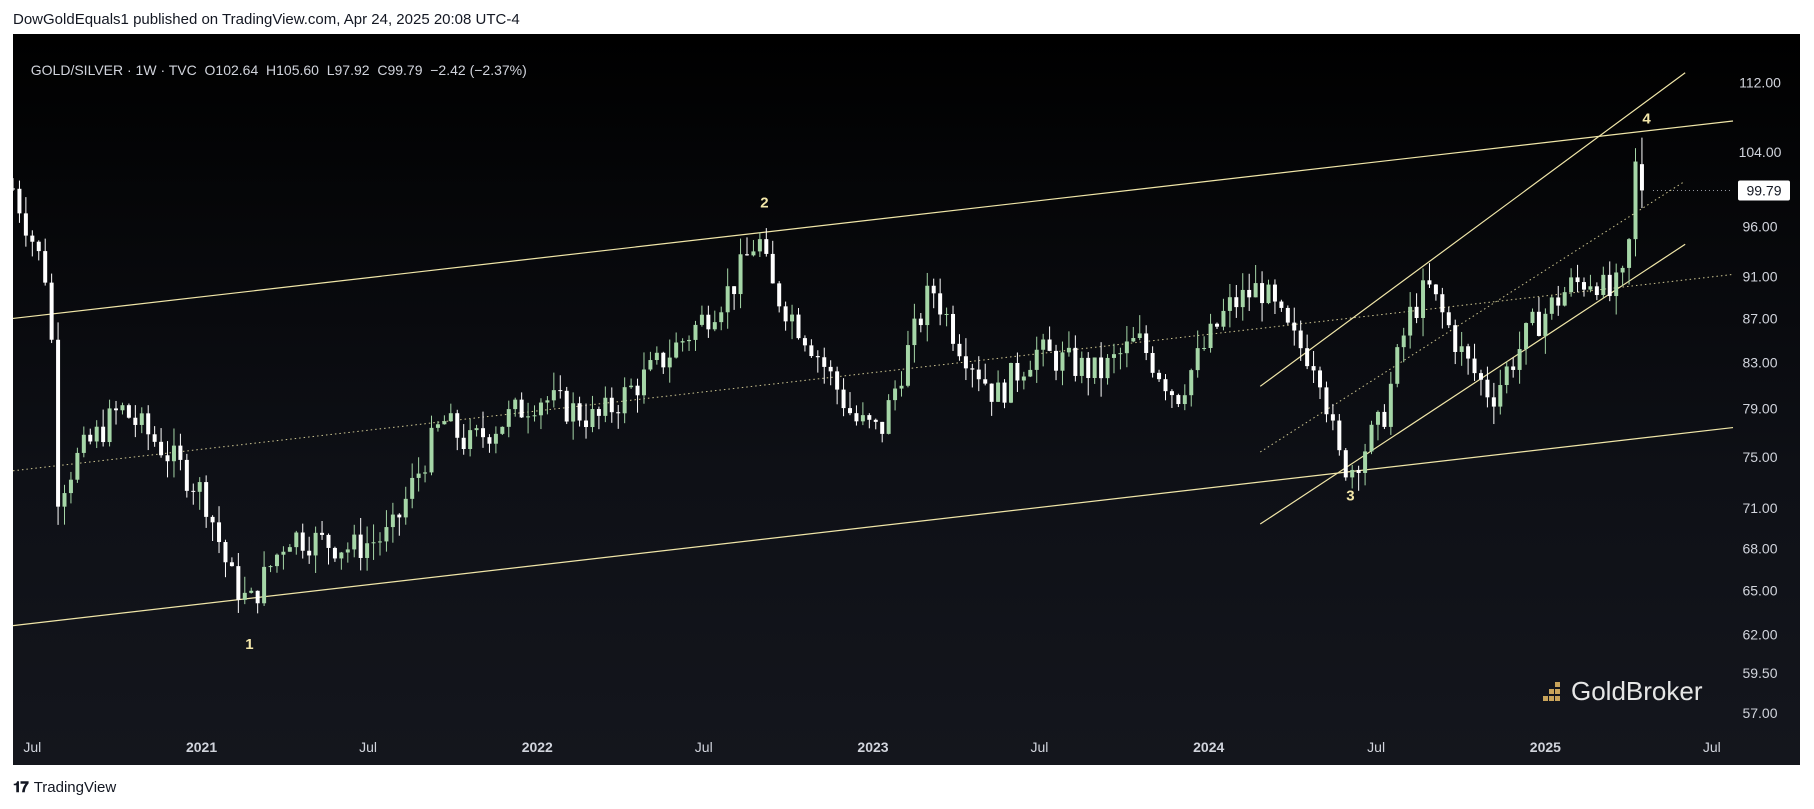 This screenshot has width=1814, height=809. What do you see at coordinates (1472, 229) in the screenshot?
I see `trendline-inner-upper` at bounding box center [1472, 229].